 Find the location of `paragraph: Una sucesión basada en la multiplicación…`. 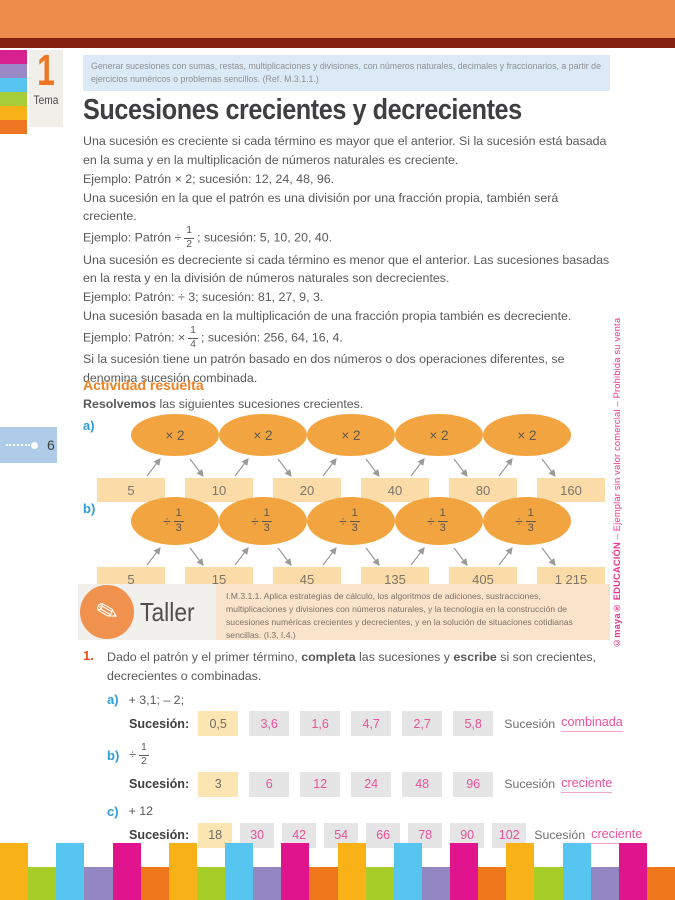

paragraph: Una sucesión basada en la multiplicación… is located at coordinates (327, 329).